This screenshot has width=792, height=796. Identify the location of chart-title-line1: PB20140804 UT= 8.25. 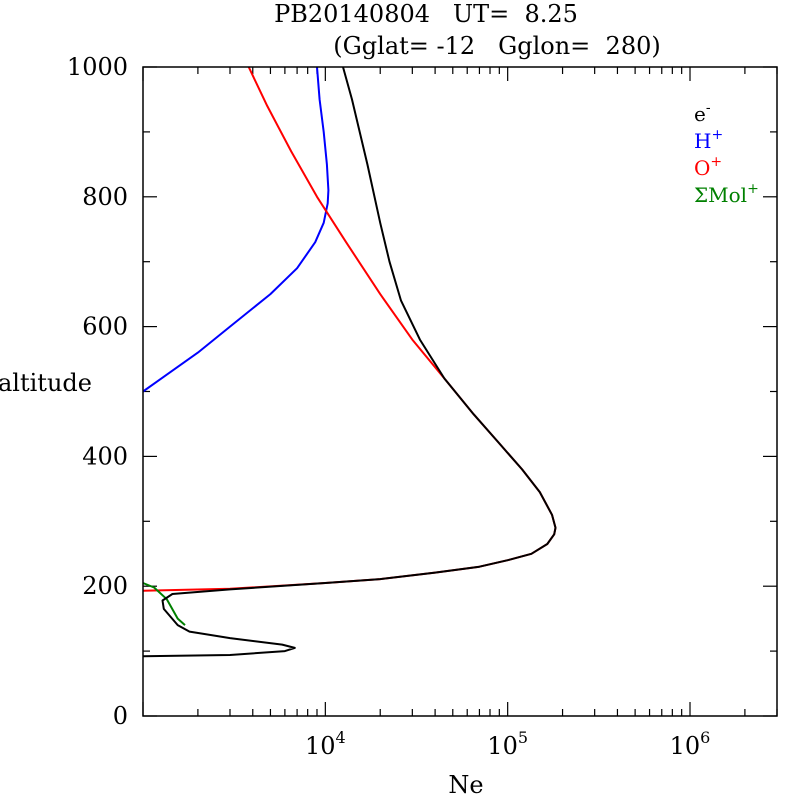
(426, 14).